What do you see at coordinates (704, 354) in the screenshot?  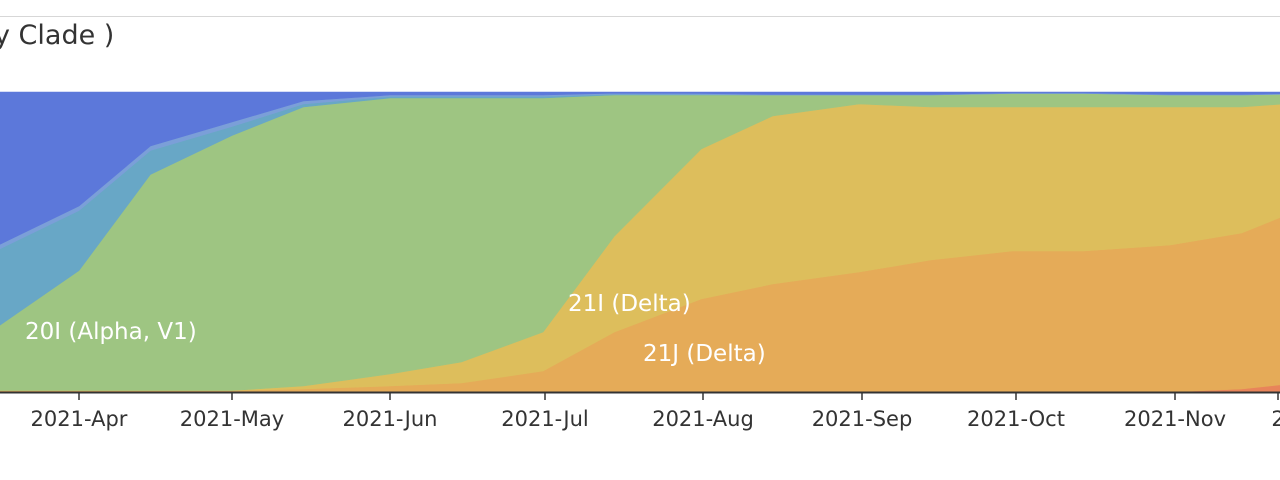 I see `area-label-21j-delta: 21J (Delta)` at bounding box center [704, 354].